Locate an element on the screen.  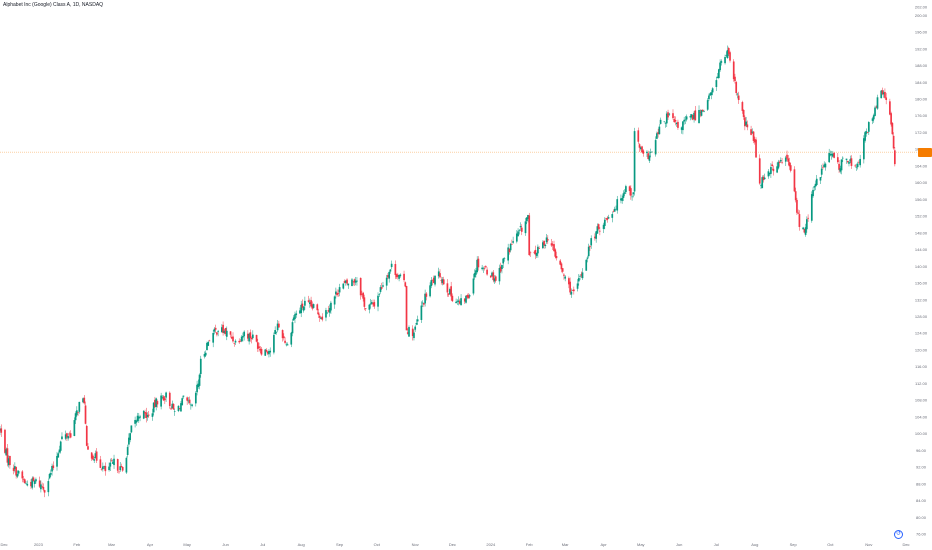
x-tick-label: Aug is located at coordinates (754, 544).